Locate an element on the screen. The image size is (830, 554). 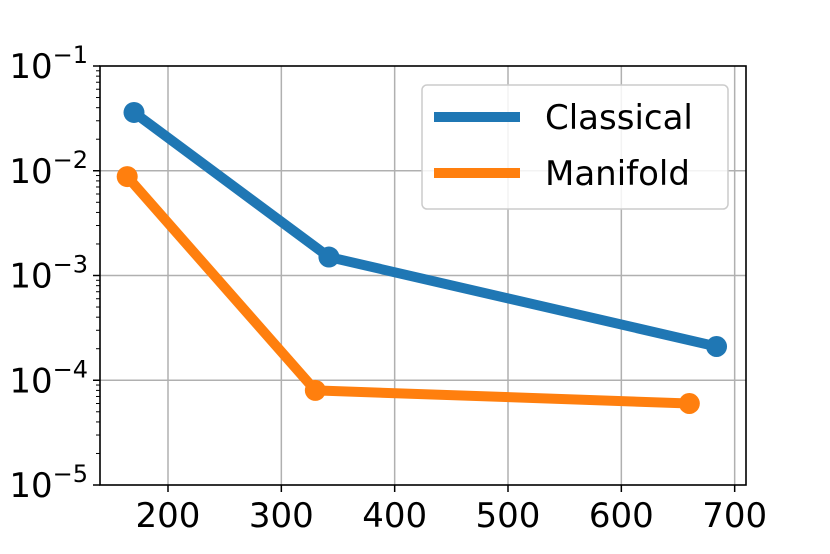
y-tick-label: 10⁻³ is located at coordinates (48, 274).